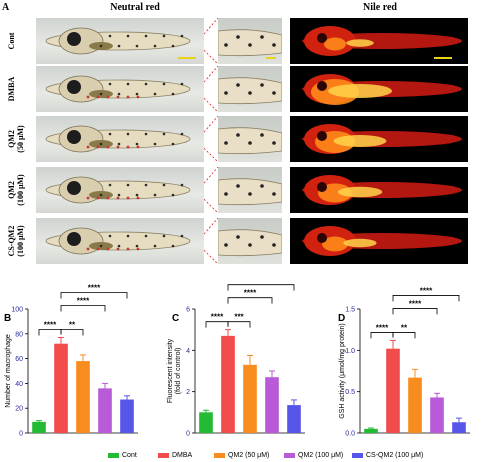 The height and width of the screenshot is (462, 500). I want to click on y-tick-label: 0.5, so click(350, 392).